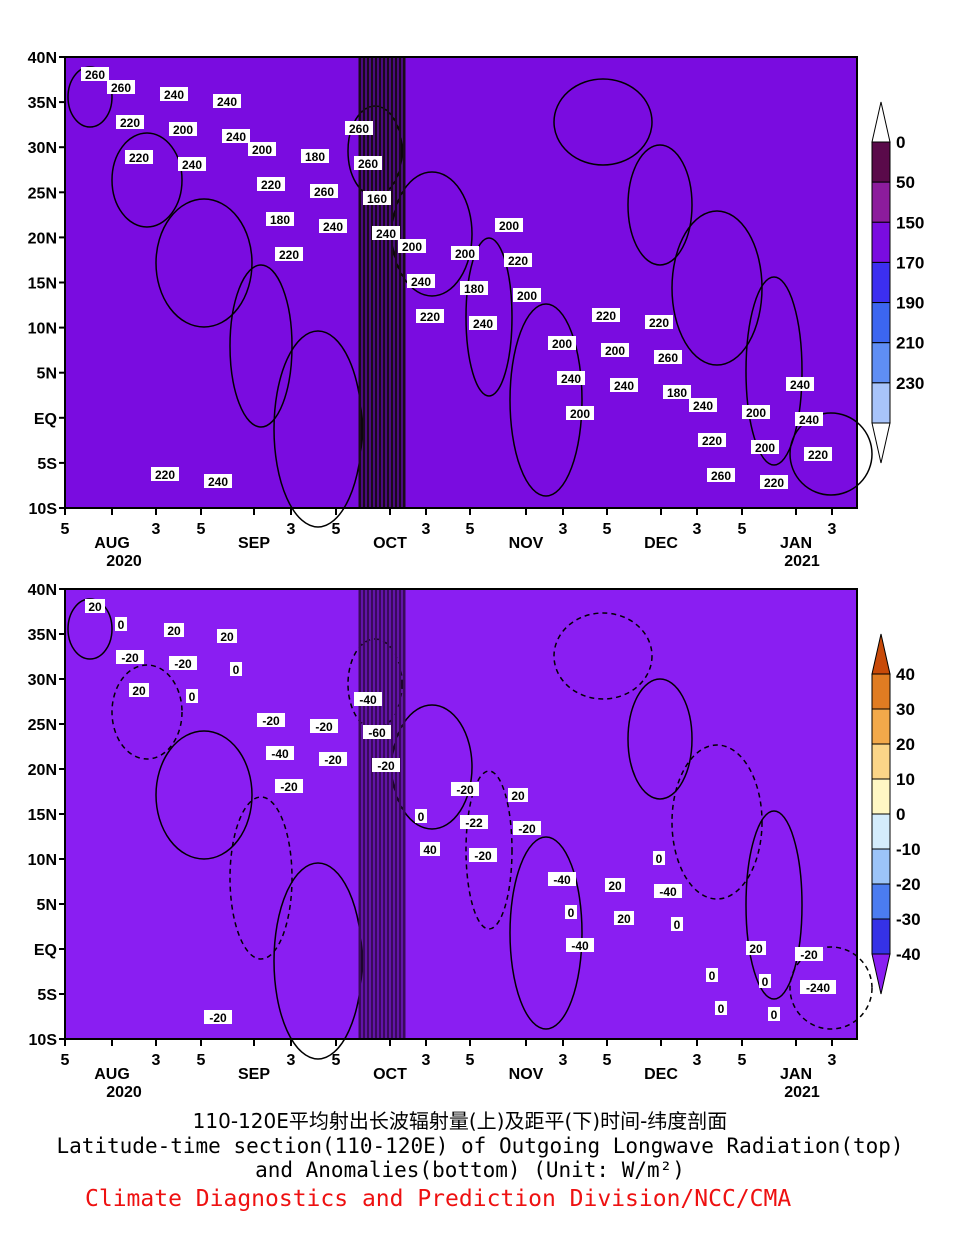  What do you see at coordinates (905, 182) in the screenshot?
I see `colorbar-level-label: 50` at bounding box center [905, 182].